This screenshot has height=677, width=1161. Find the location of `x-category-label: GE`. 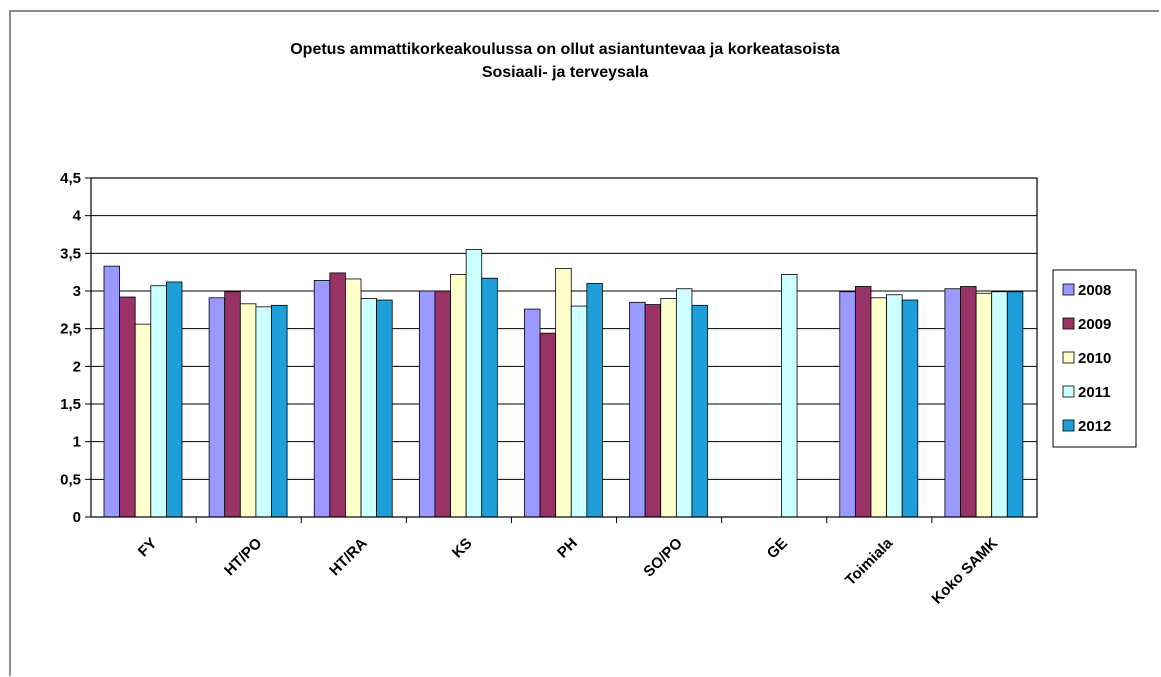

x-category-label: GE is located at coordinates (777, 548).